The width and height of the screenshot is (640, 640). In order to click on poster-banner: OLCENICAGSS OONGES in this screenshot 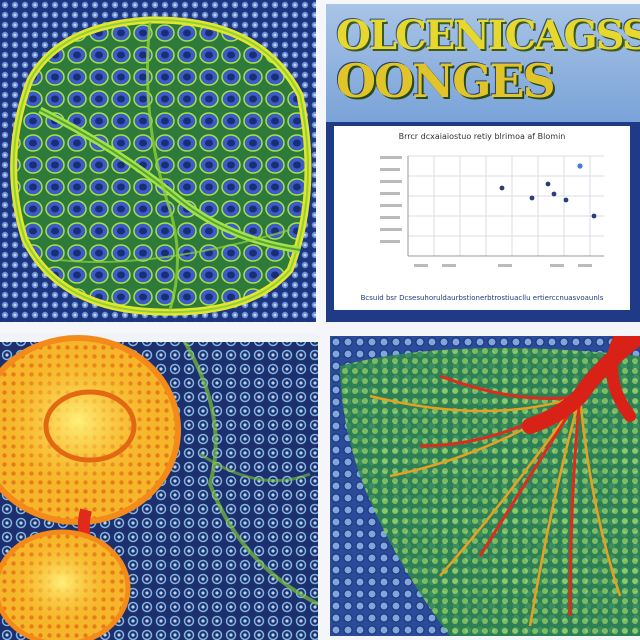, I will do `click(483, 63)`.